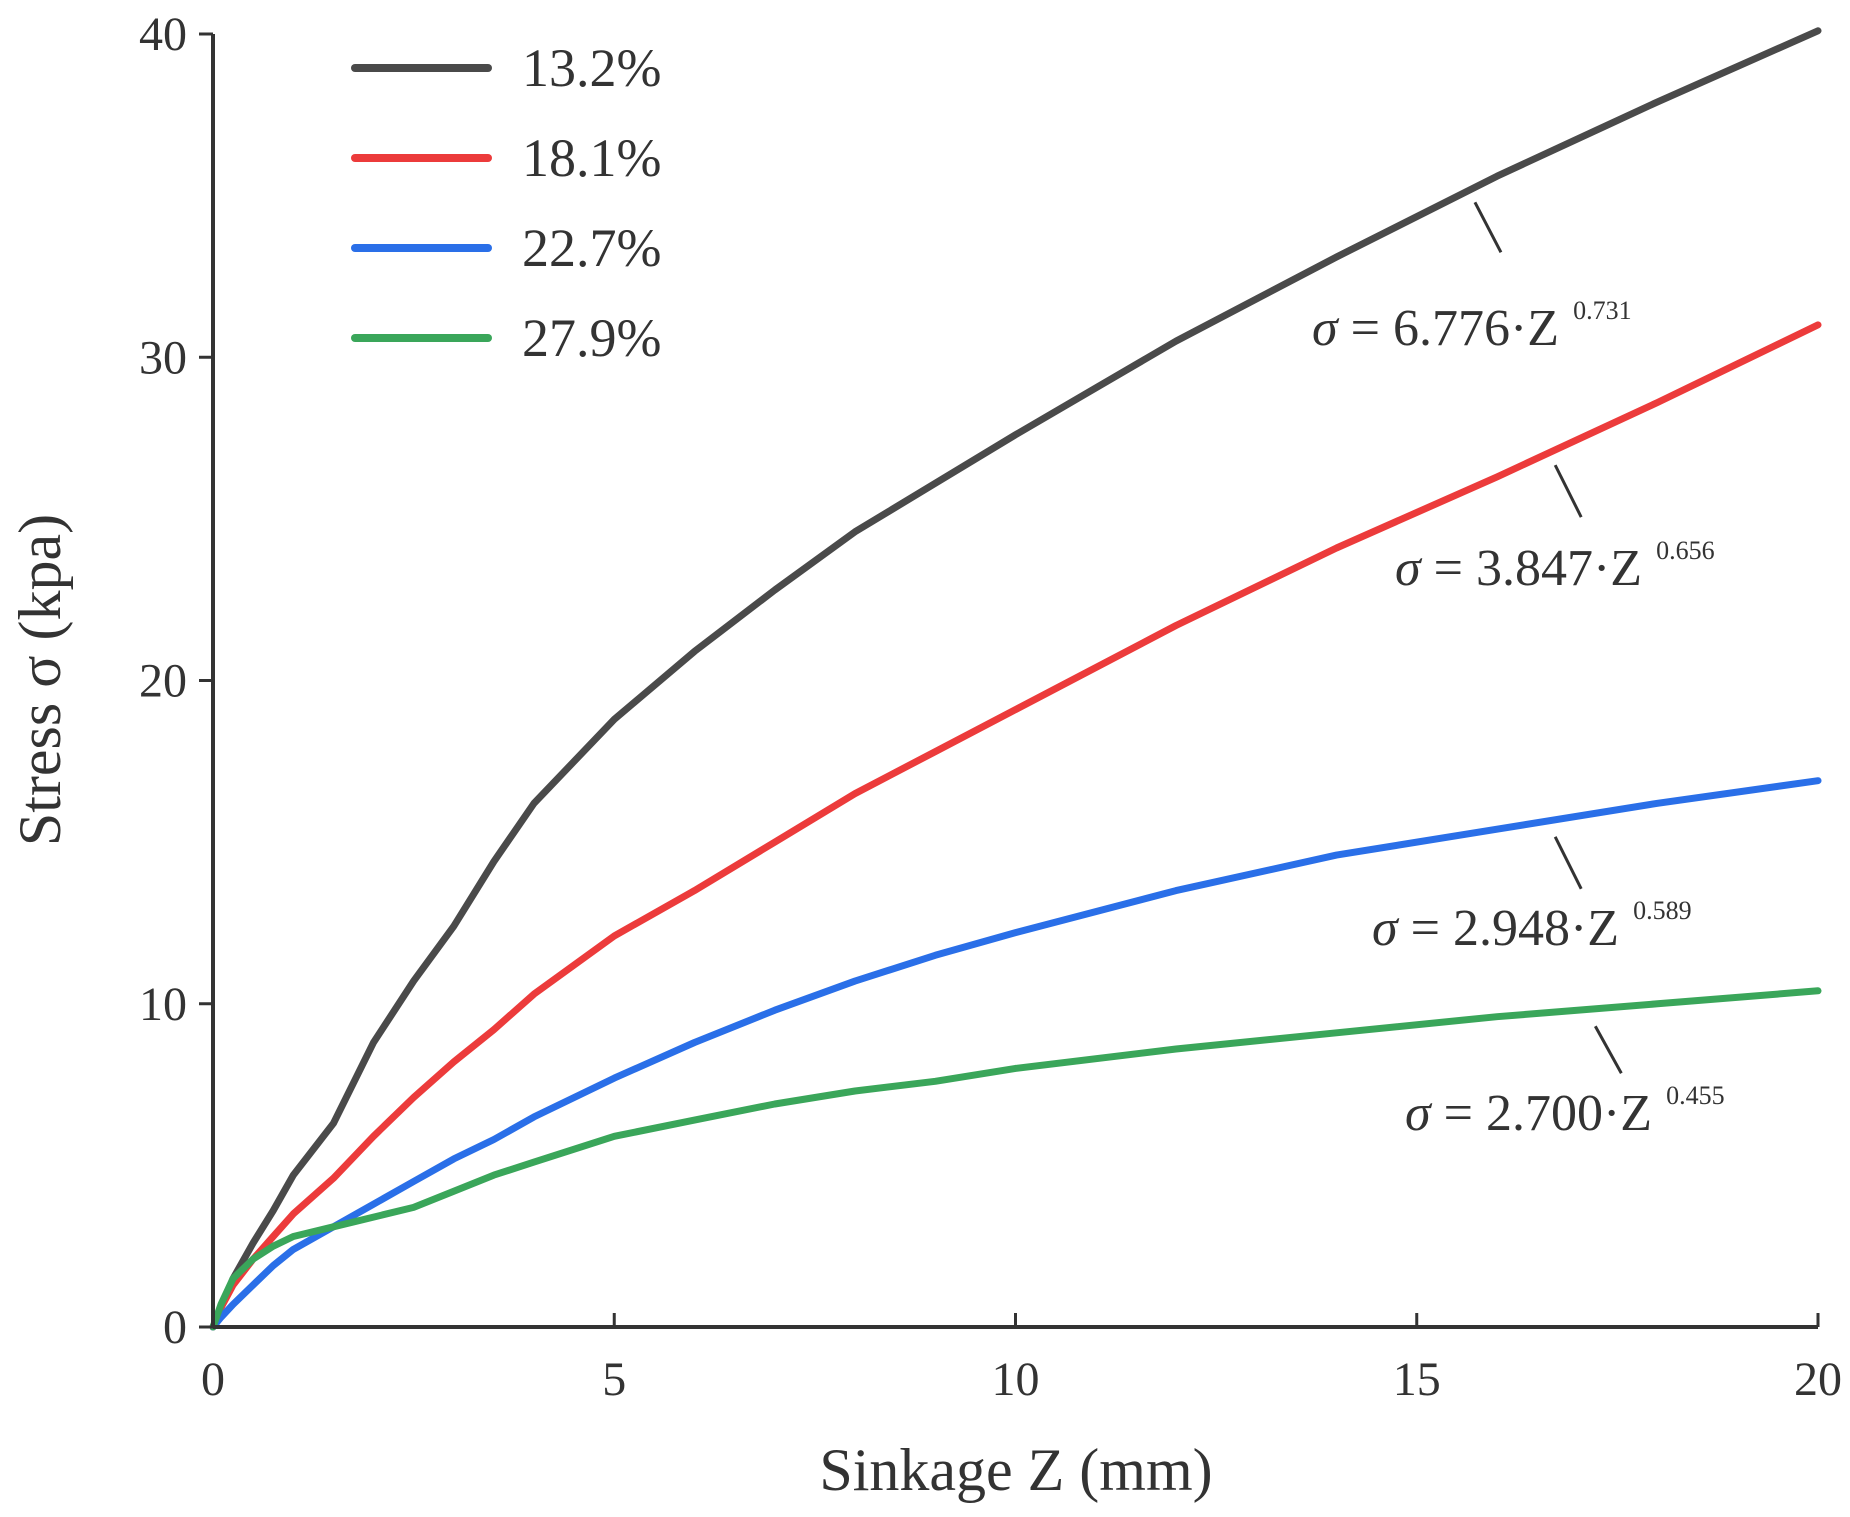 The height and width of the screenshot is (1517, 1850). Describe the element at coordinates (163, 34) in the screenshot. I see `y-tick-label: 40` at that location.